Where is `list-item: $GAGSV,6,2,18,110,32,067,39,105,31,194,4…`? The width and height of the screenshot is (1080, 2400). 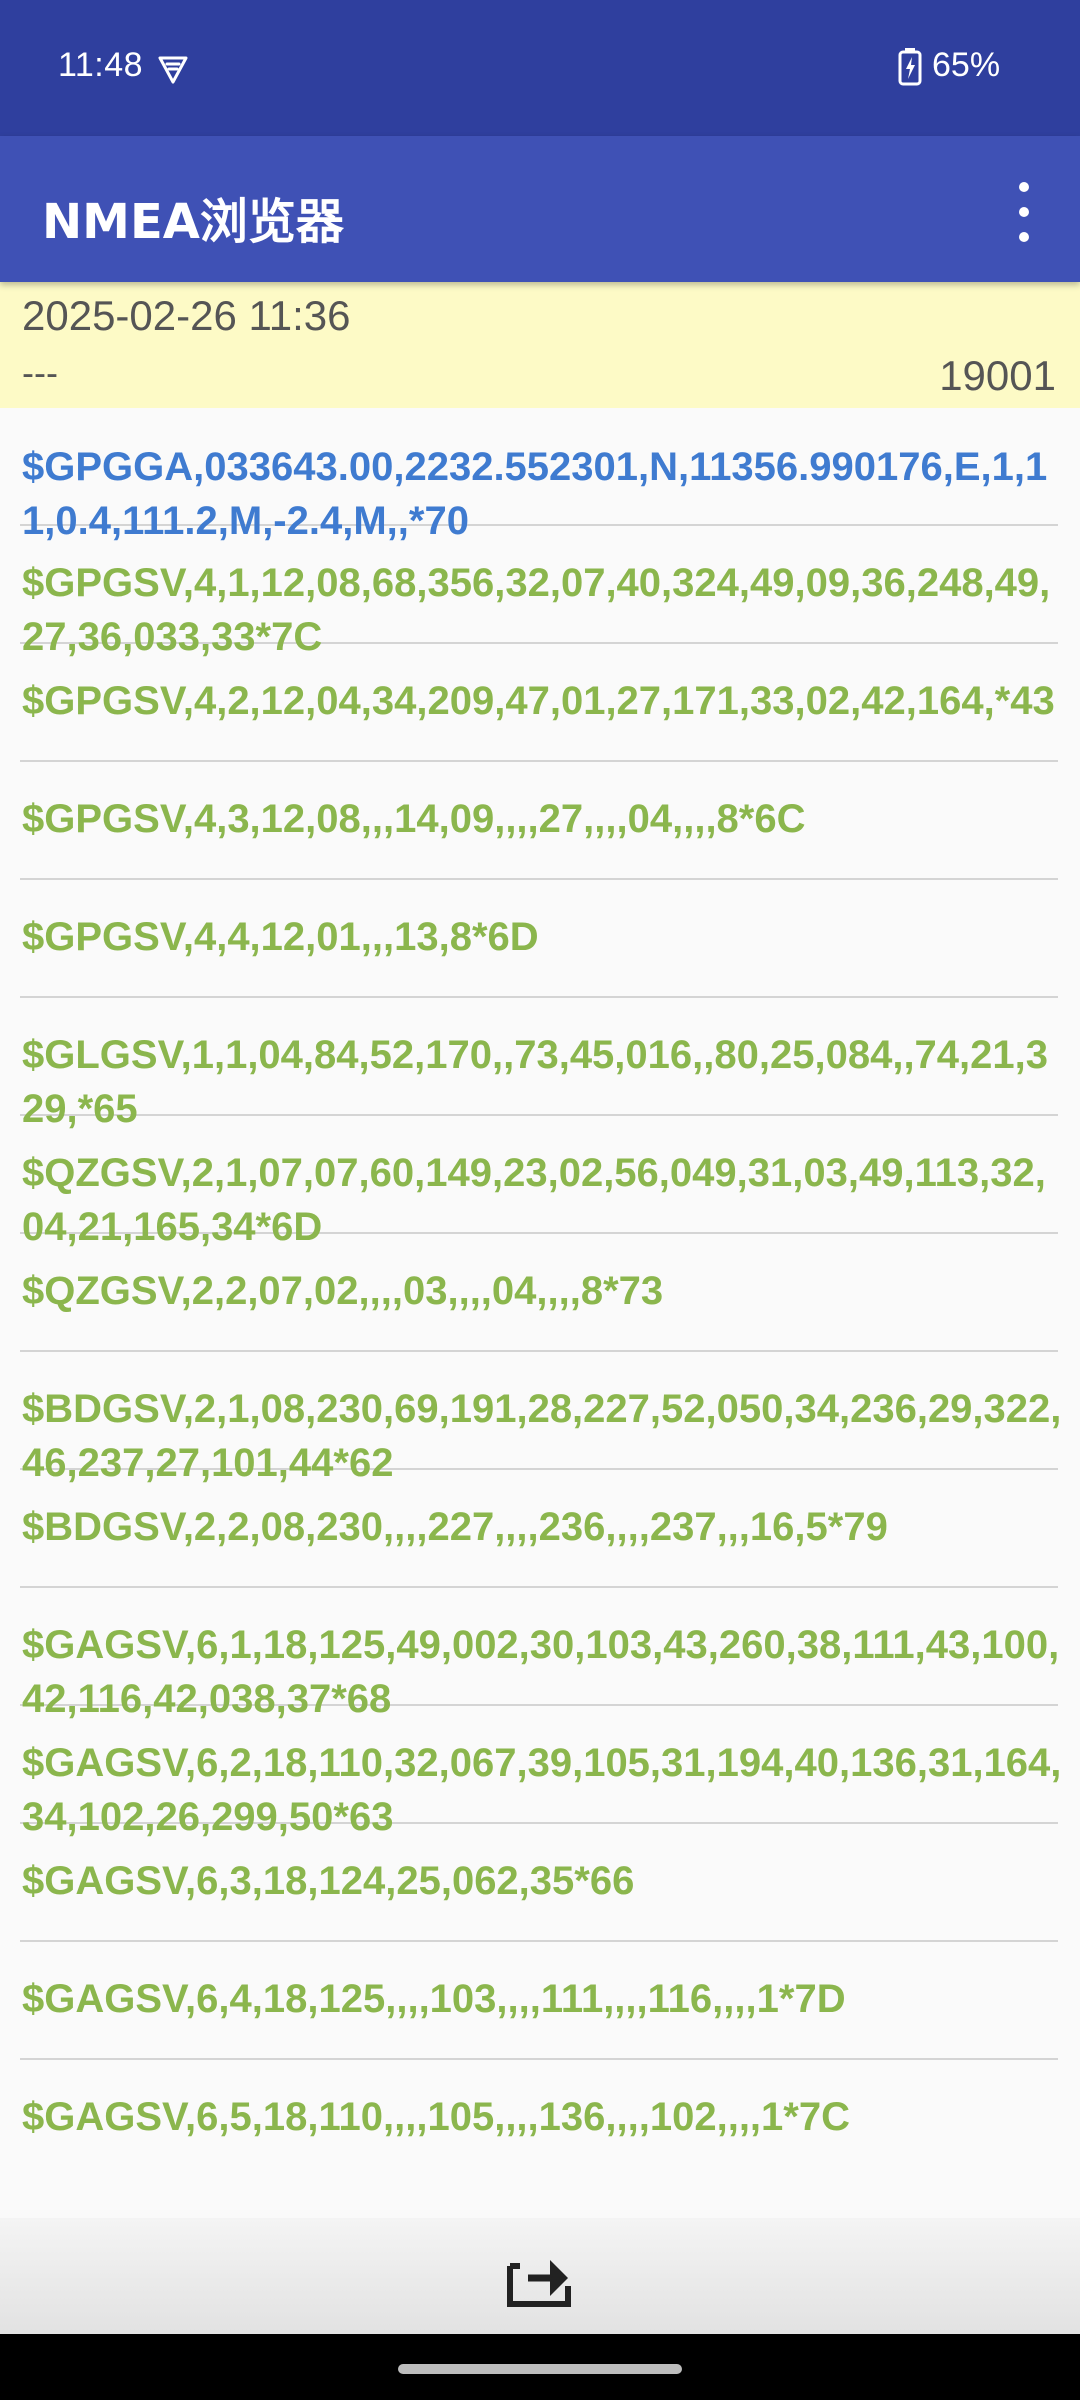 list-item: $GAGSV,6,2,18,110,32,067,39,105,31,194,4… is located at coordinates (540, 1772).